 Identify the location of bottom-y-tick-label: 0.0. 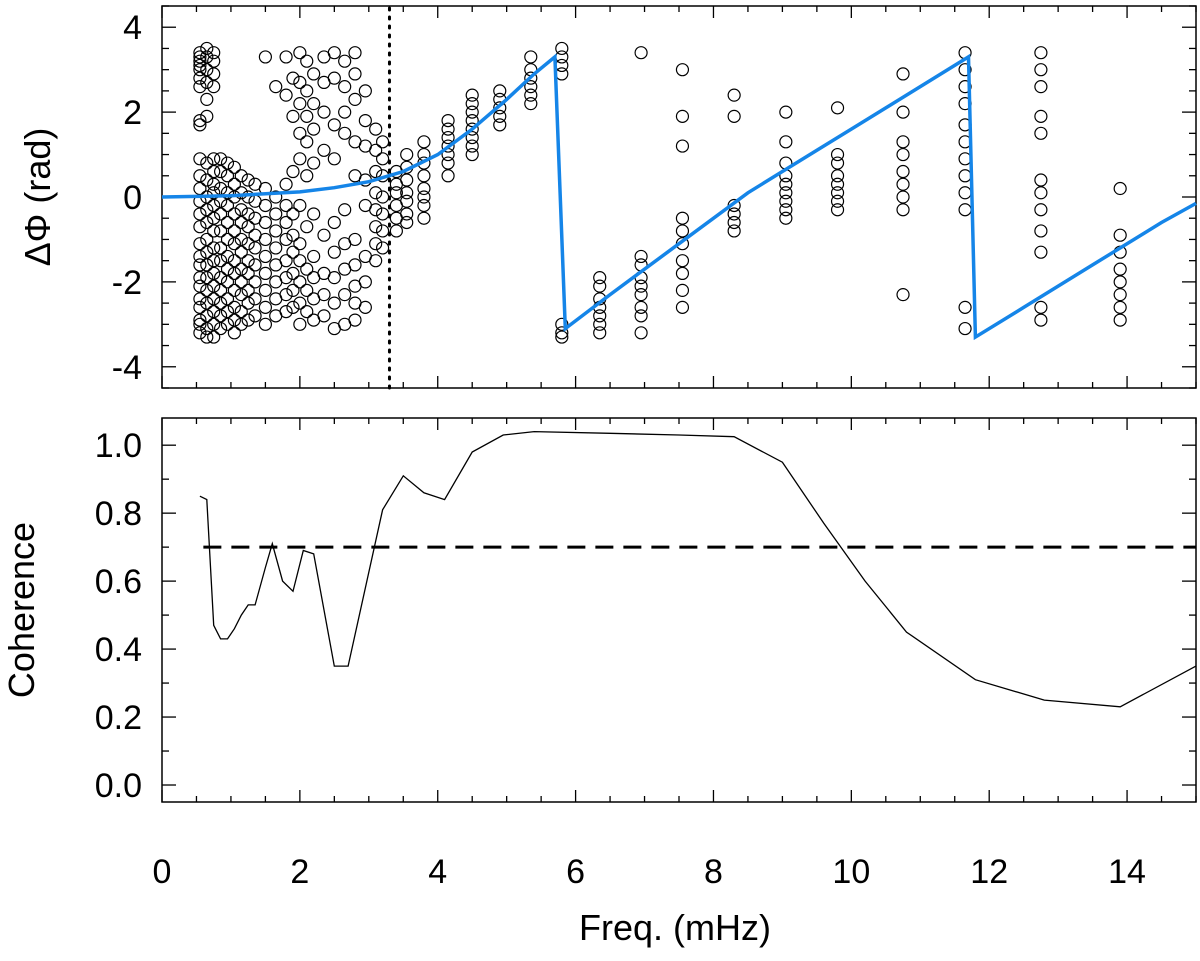
(118, 786).